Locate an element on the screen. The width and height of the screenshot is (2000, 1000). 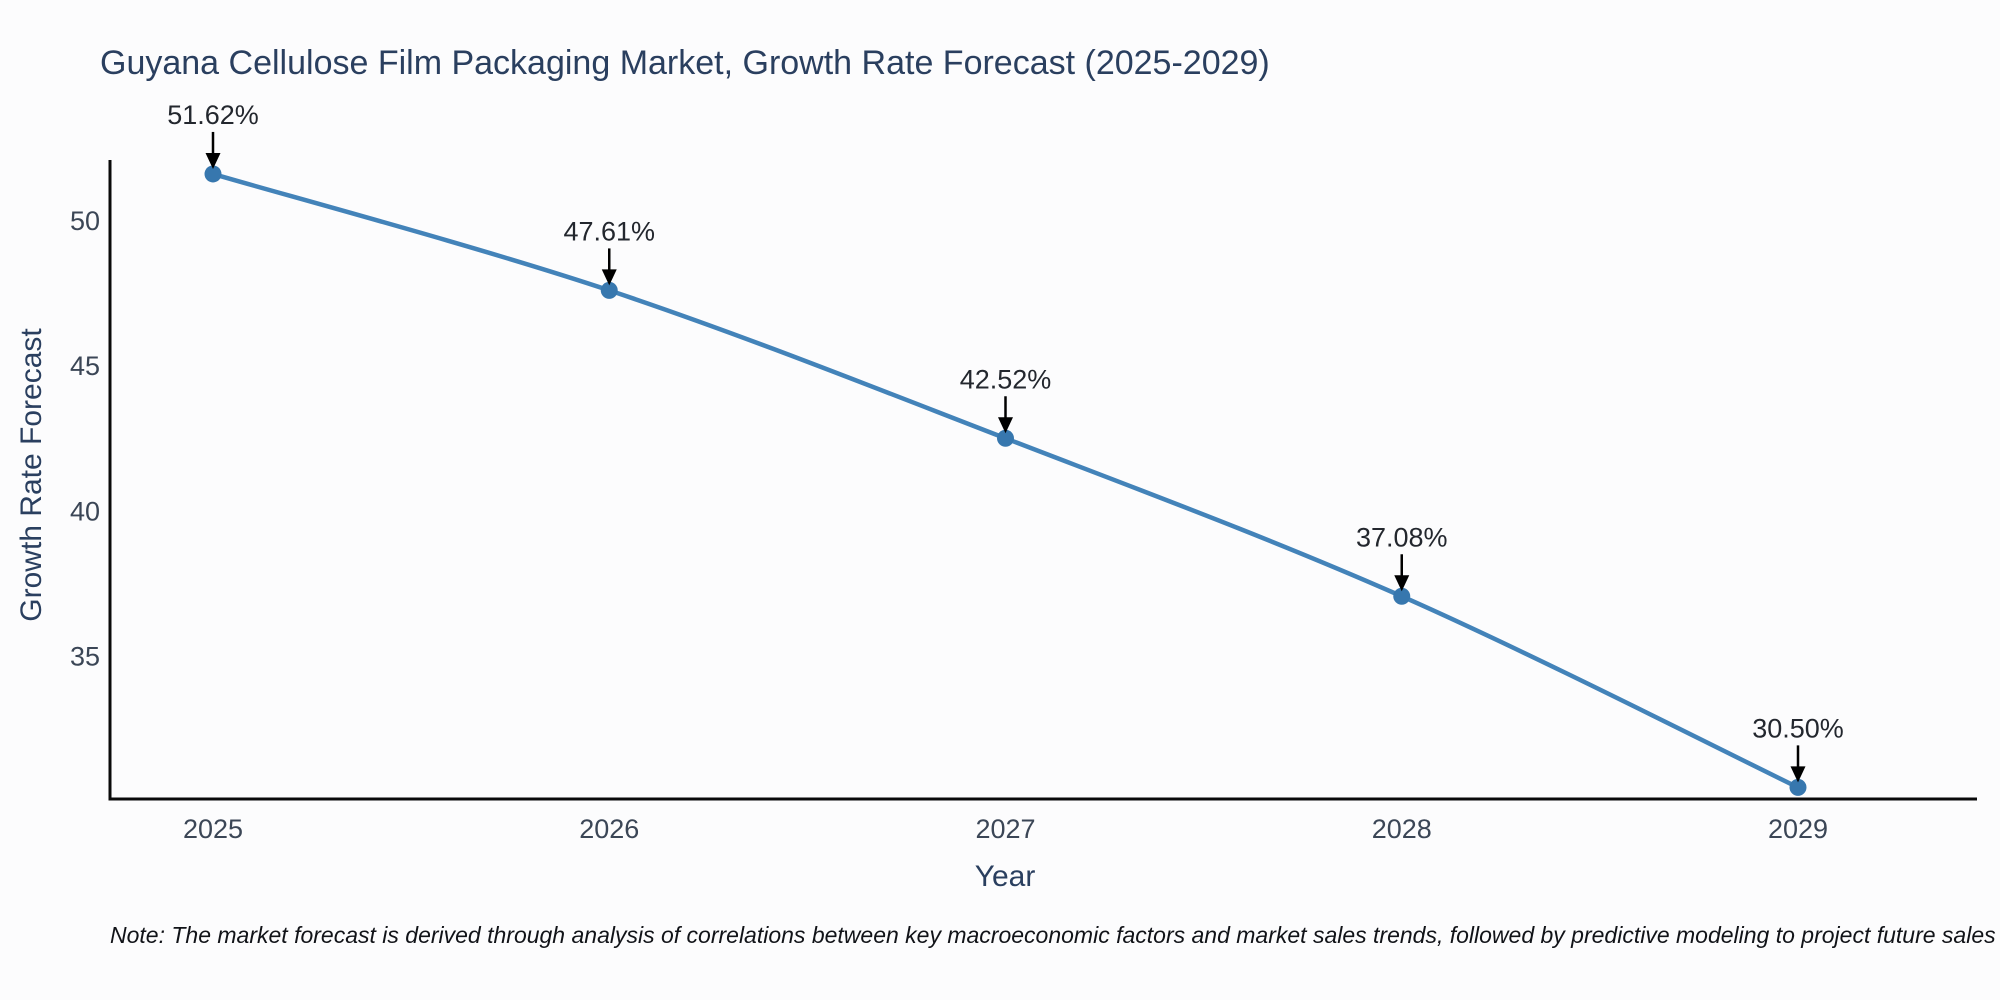
x-tick-label-2028: 2028 is located at coordinates (1402, 829).